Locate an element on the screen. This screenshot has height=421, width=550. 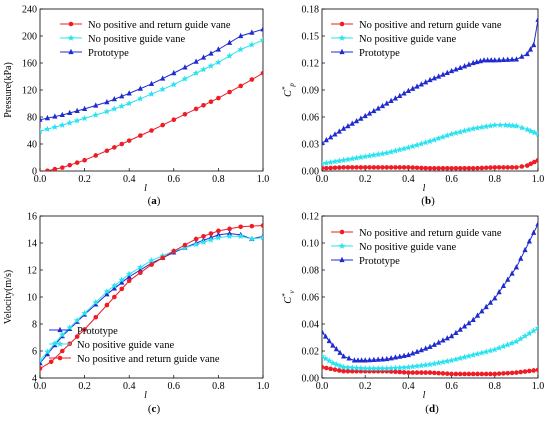
caption-d: (d) is located at coordinates (432, 409).